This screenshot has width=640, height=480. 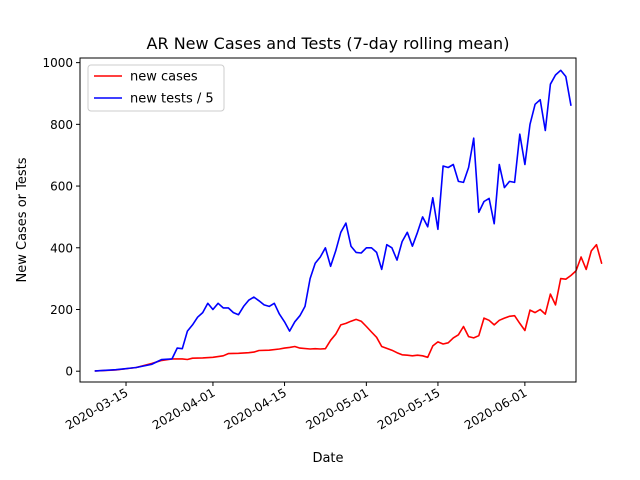 I want to click on y-tick-label: 1000, so click(x=57, y=63).